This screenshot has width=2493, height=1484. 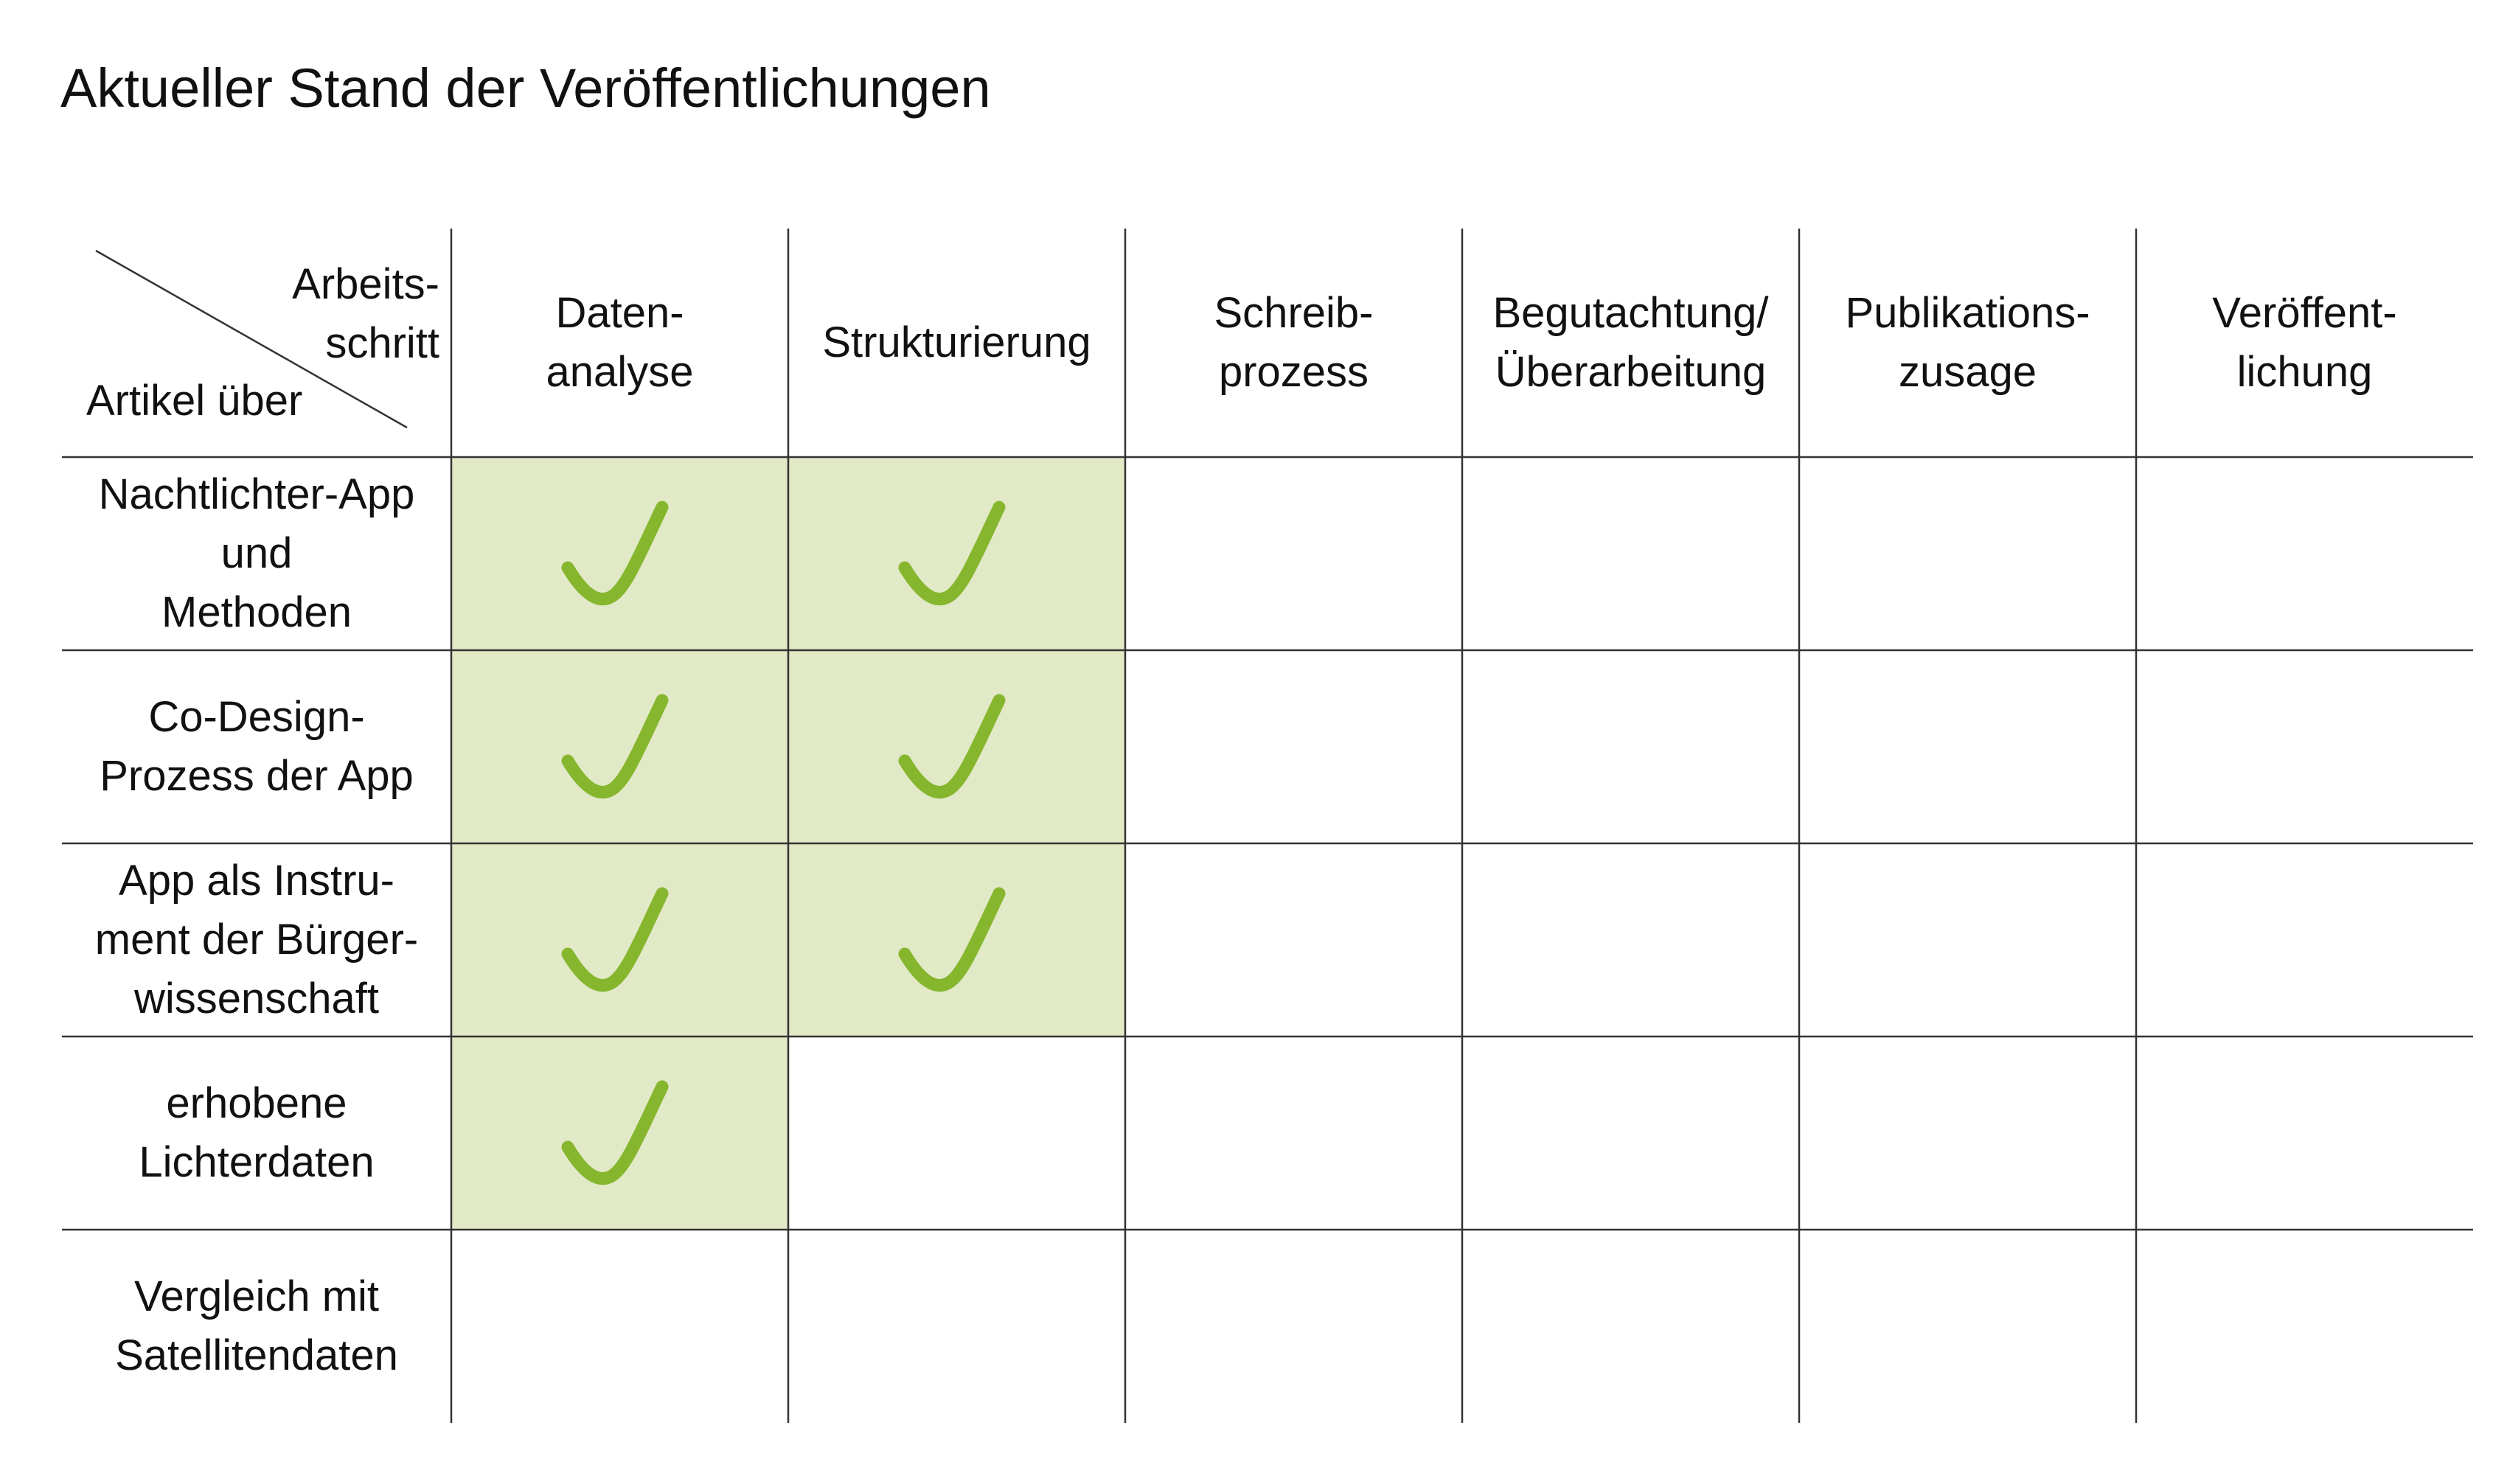 I want to click on page-title: Aktueller Stand der Veröffentlichungen, so click(x=525, y=88).